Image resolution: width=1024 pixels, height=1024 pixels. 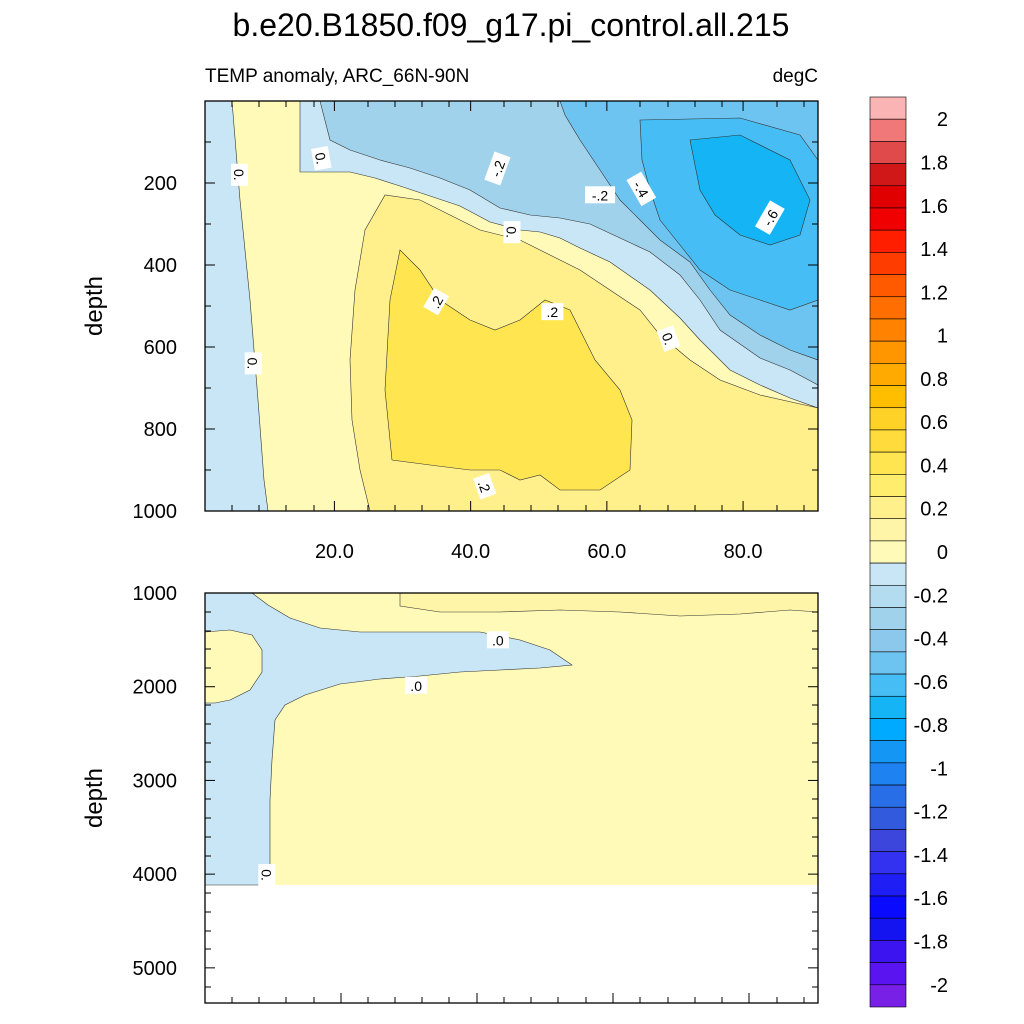 What do you see at coordinates (934, 510) in the screenshot?
I see `colorbar-label: 0.2` at bounding box center [934, 510].